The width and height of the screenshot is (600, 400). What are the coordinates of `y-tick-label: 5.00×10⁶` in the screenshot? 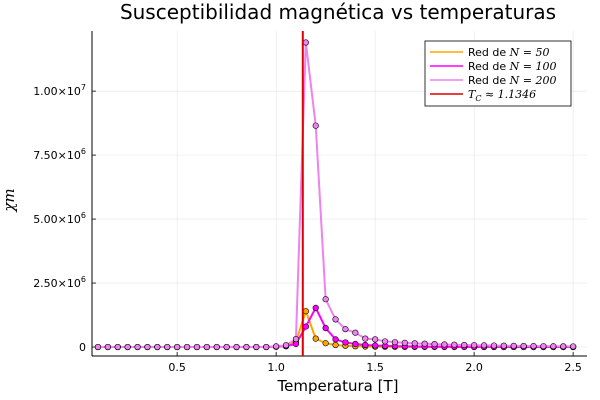 It's located at (59, 218).